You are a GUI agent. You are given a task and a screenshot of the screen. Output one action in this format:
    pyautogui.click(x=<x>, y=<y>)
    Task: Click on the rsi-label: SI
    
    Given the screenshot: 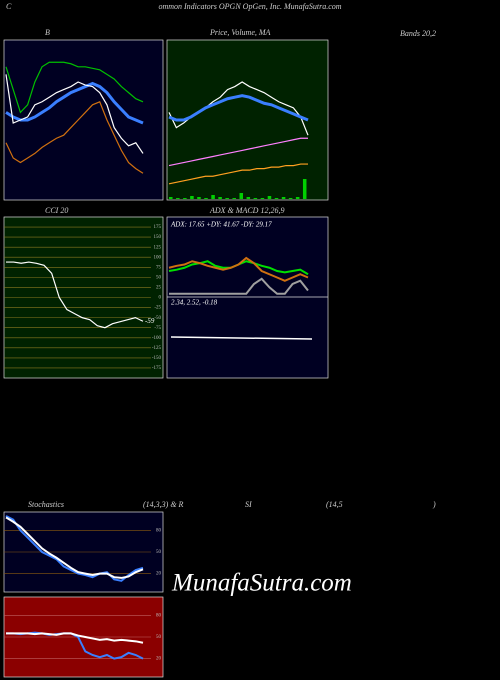 What is the action you would take?
    pyautogui.click(x=248, y=504)
    